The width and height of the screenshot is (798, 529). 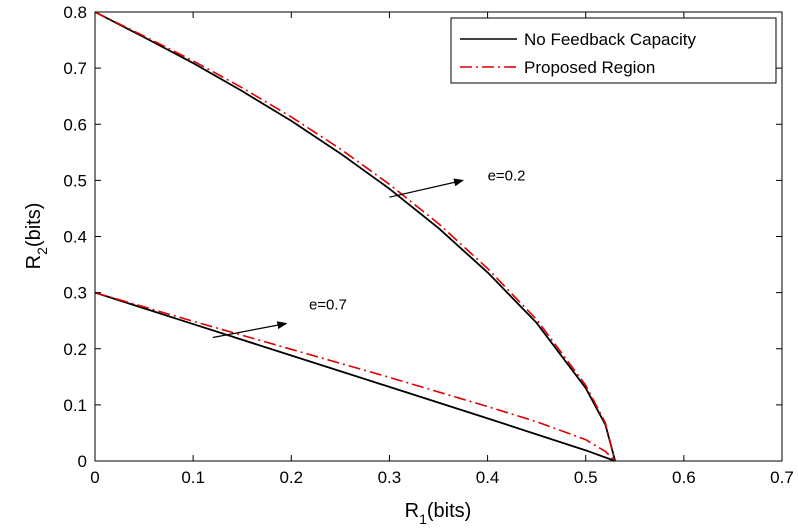 What do you see at coordinates (610, 39) in the screenshot?
I see `legend-label-no-feedback: No Feedback Capacity` at bounding box center [610, 39].